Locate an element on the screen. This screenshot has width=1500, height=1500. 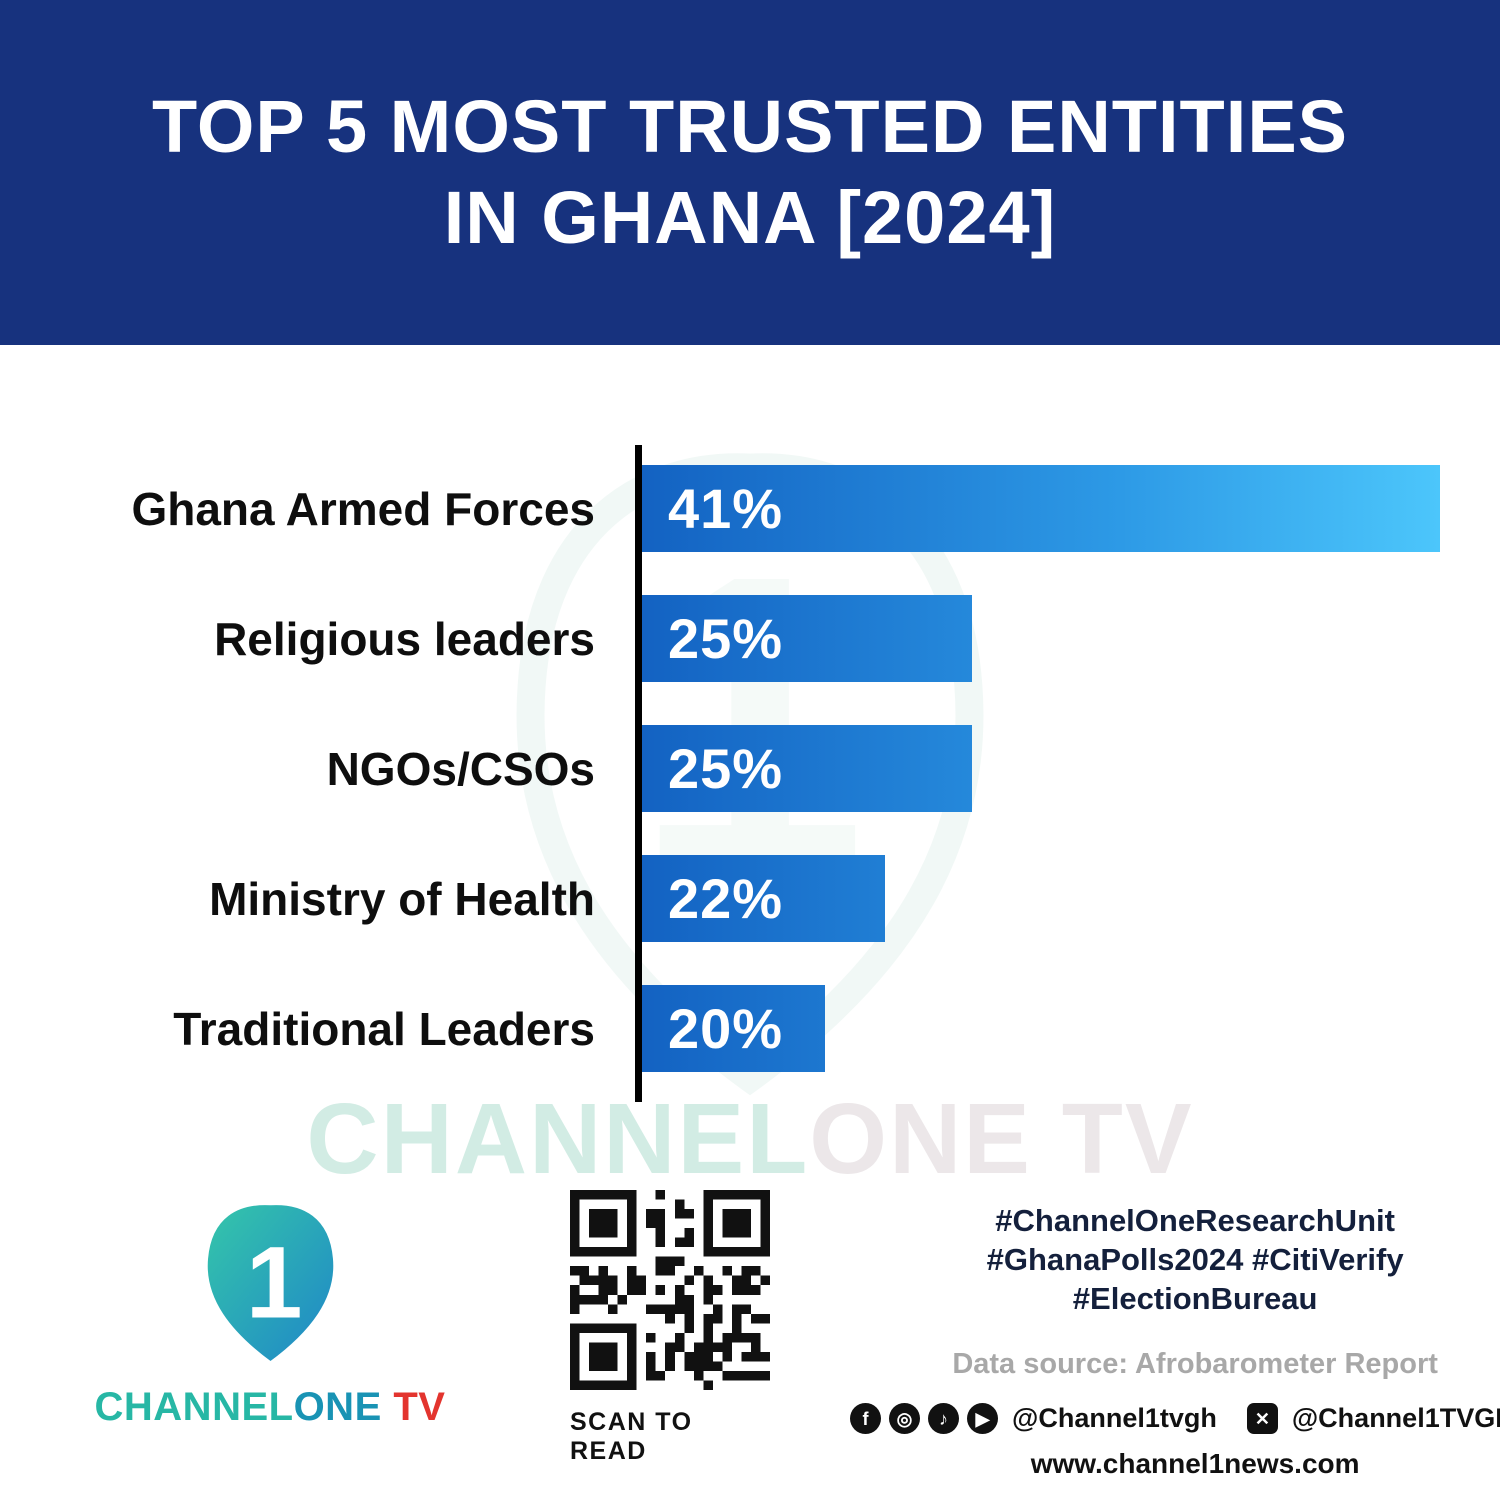
title-line-2: IN GHANA [2024] is located at coordinates (750, 217).